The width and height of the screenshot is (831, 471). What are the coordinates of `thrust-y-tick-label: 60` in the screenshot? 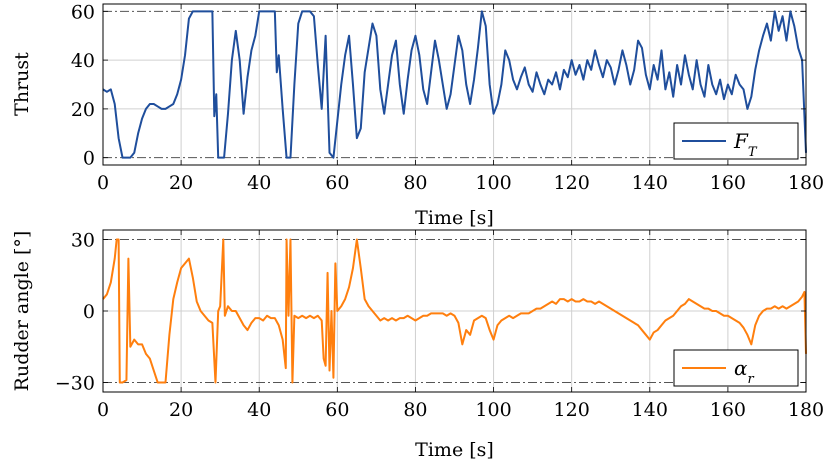 It's located at (83, 12).